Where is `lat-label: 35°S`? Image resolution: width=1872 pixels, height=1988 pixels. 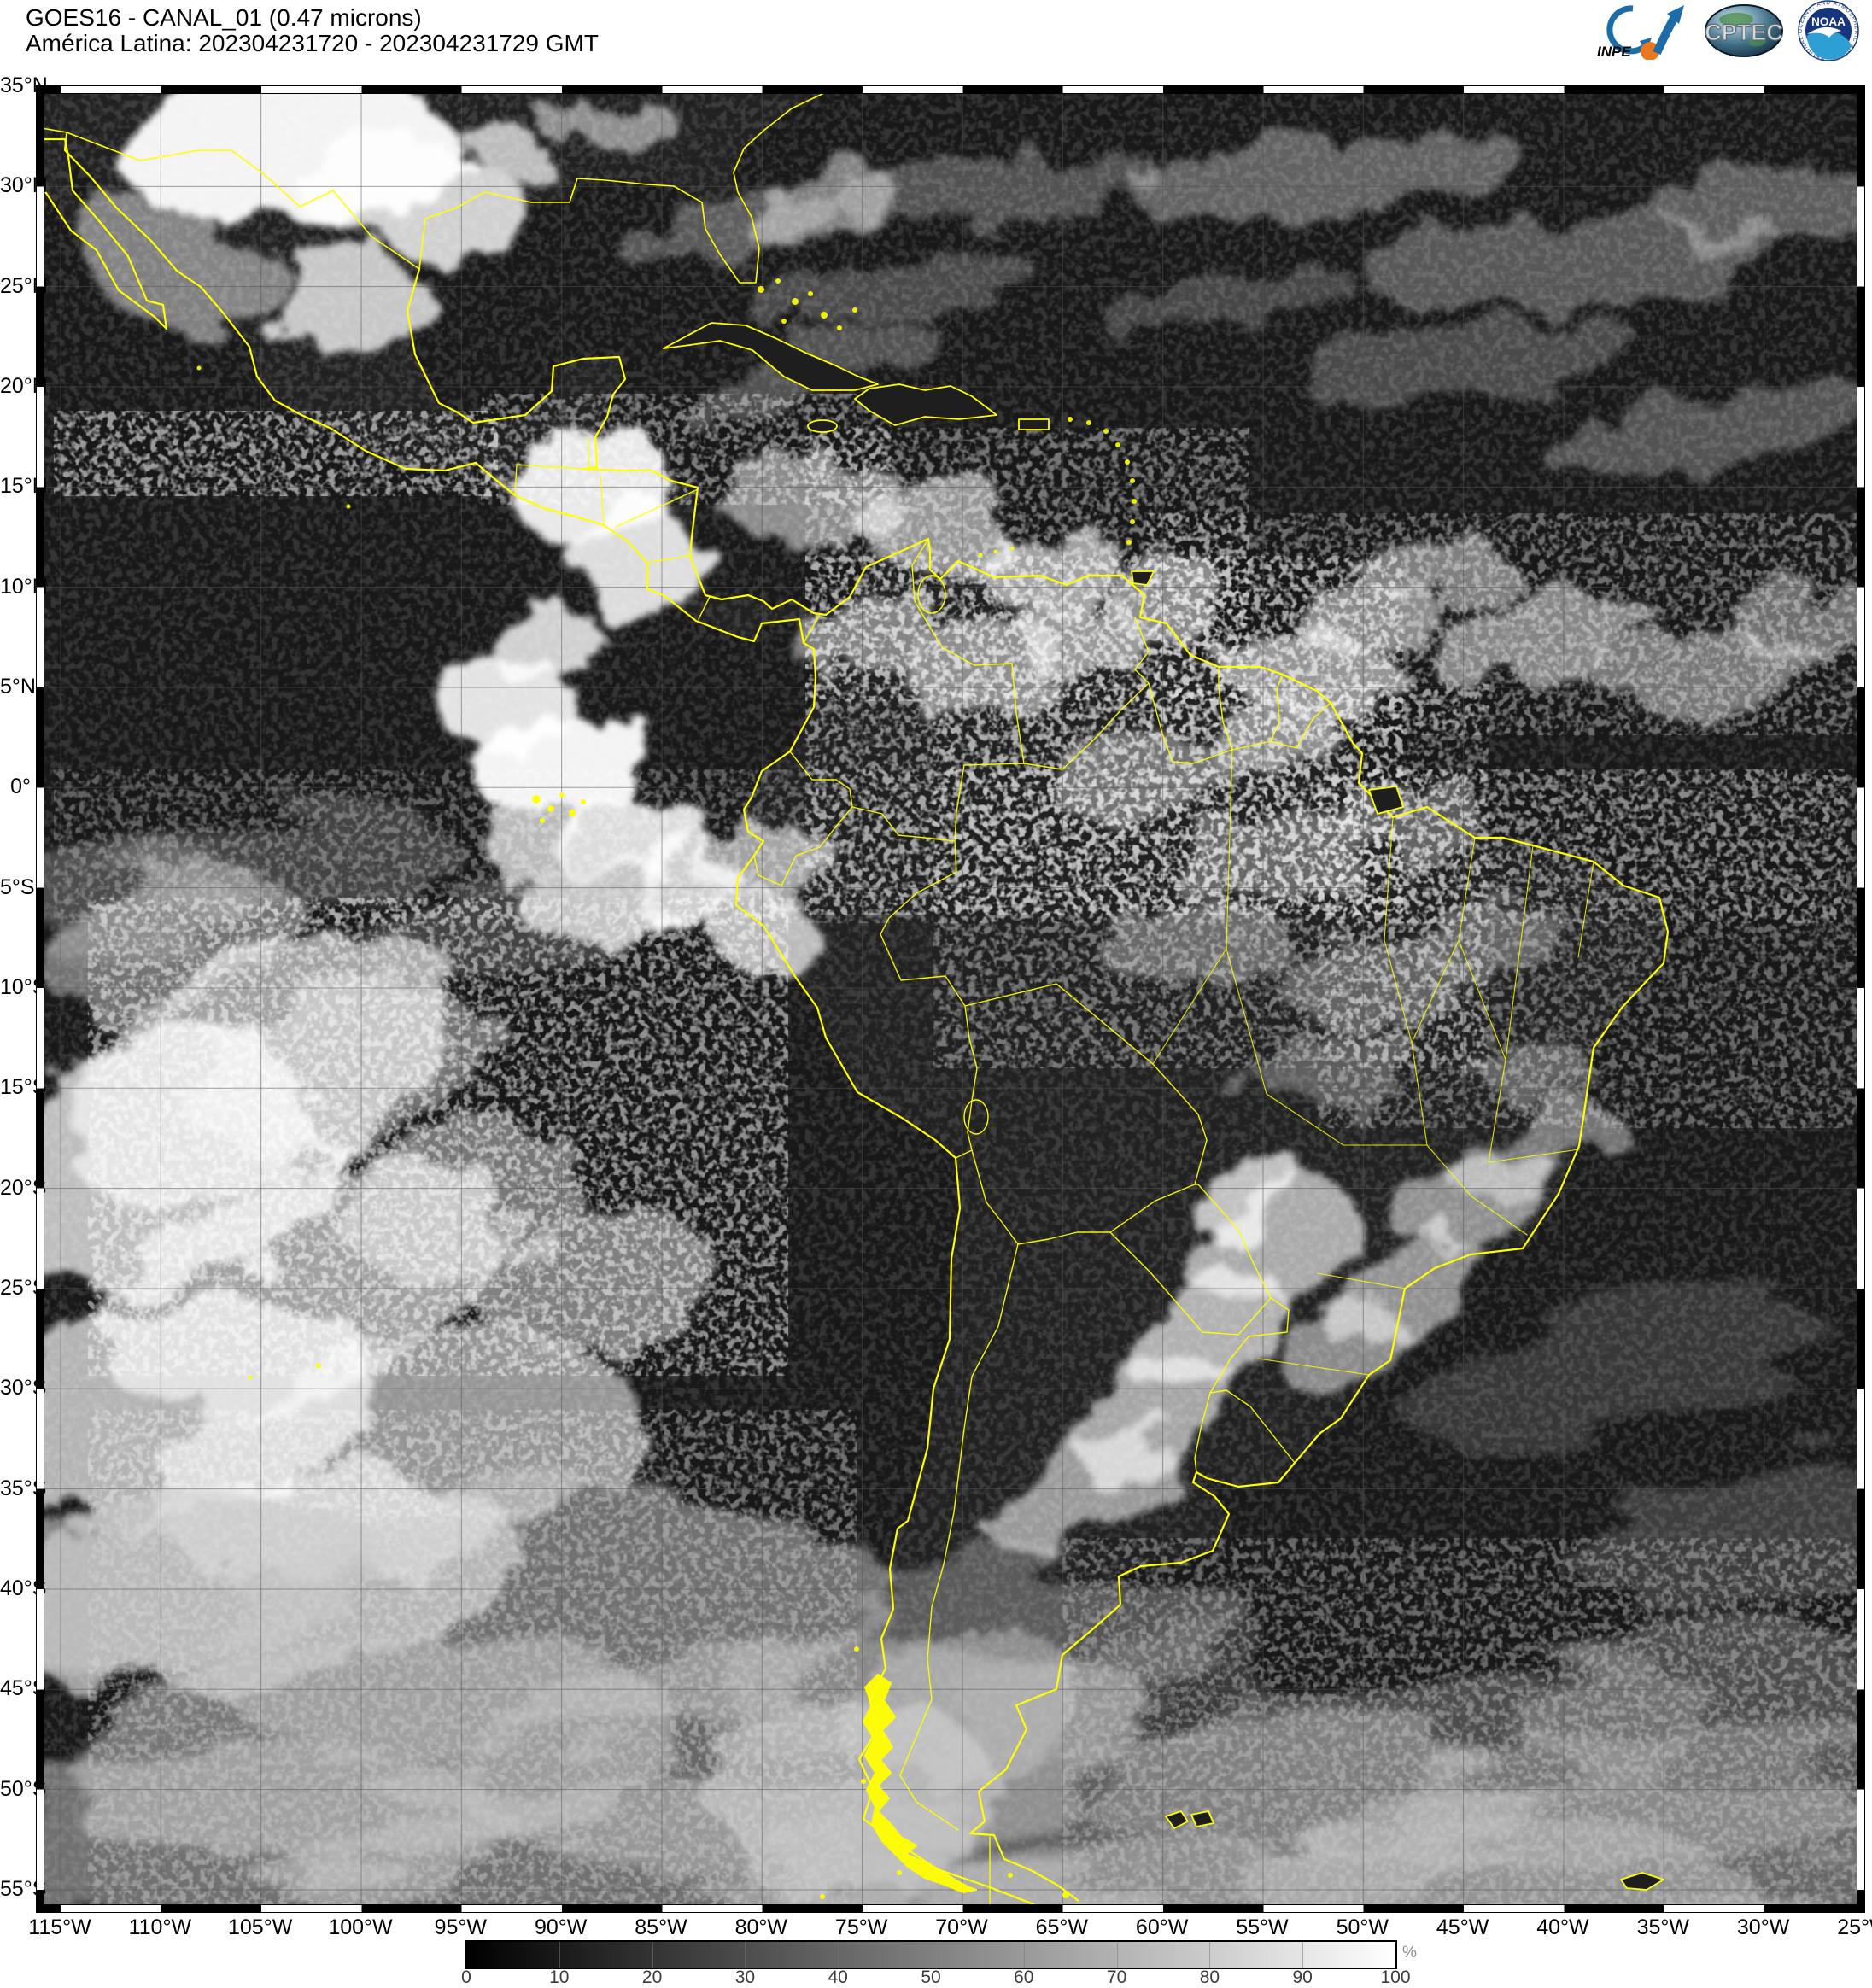
lat-label: 35°S is located at coordinates (23, 1488).